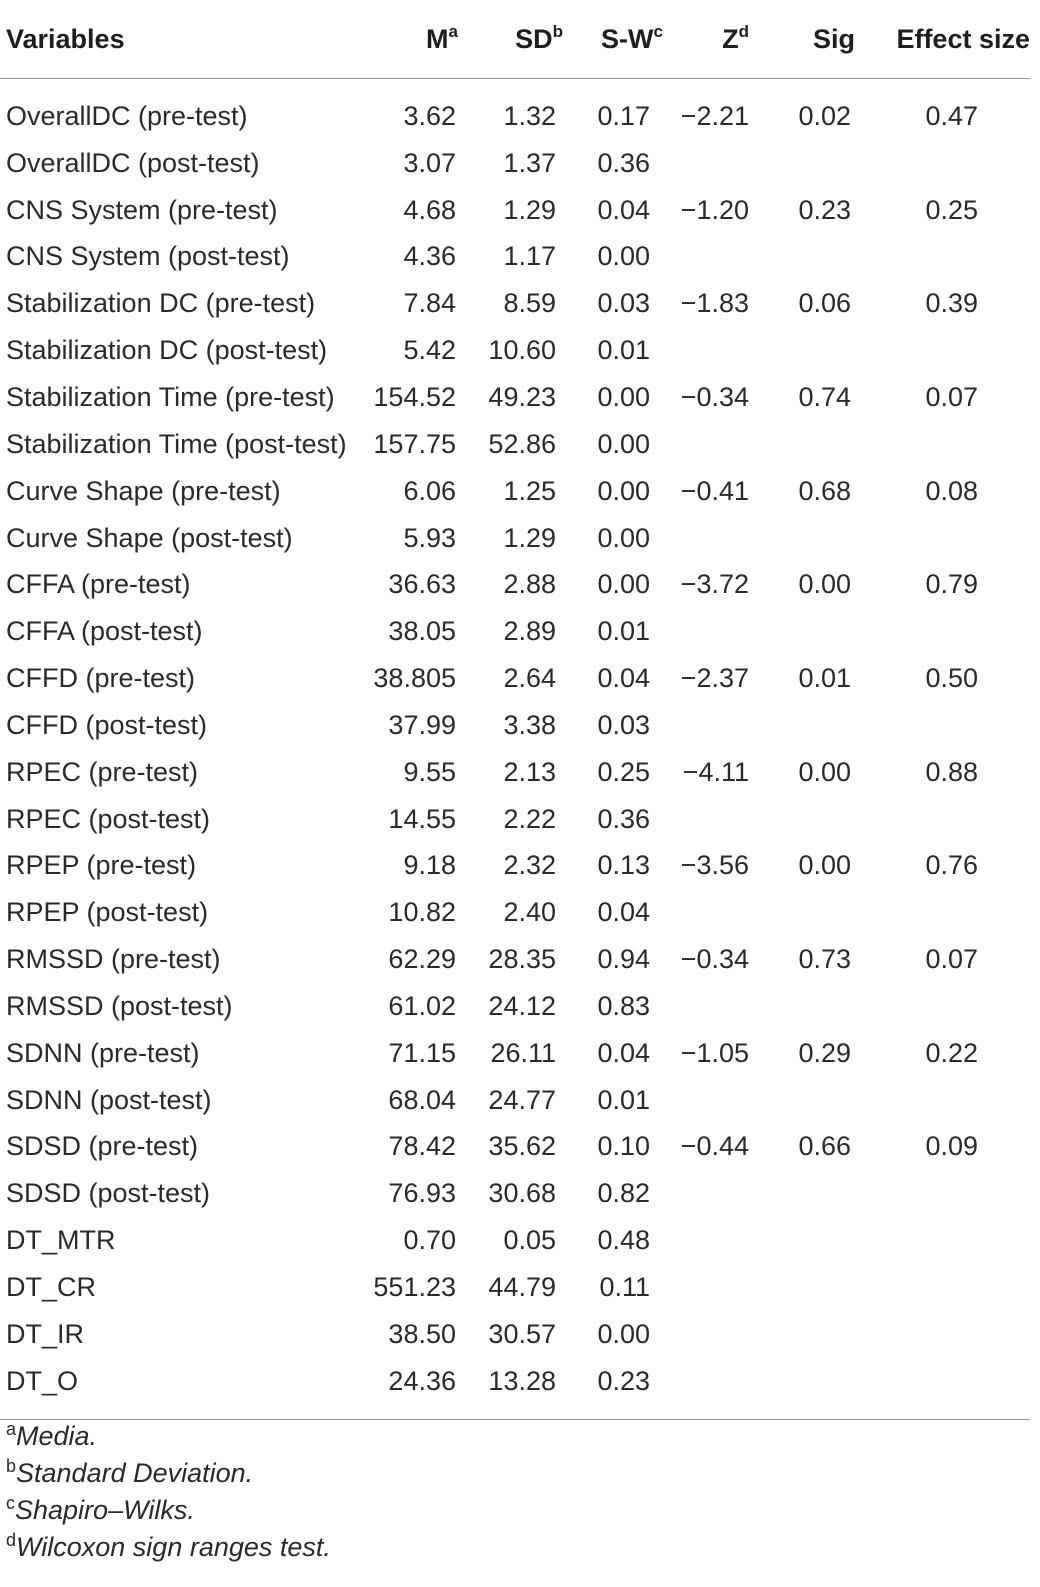  What do you see at coordinates (522, 350) in the screenshot?
I see `cell-sd: 10.60` at bounding box center [522, 350].